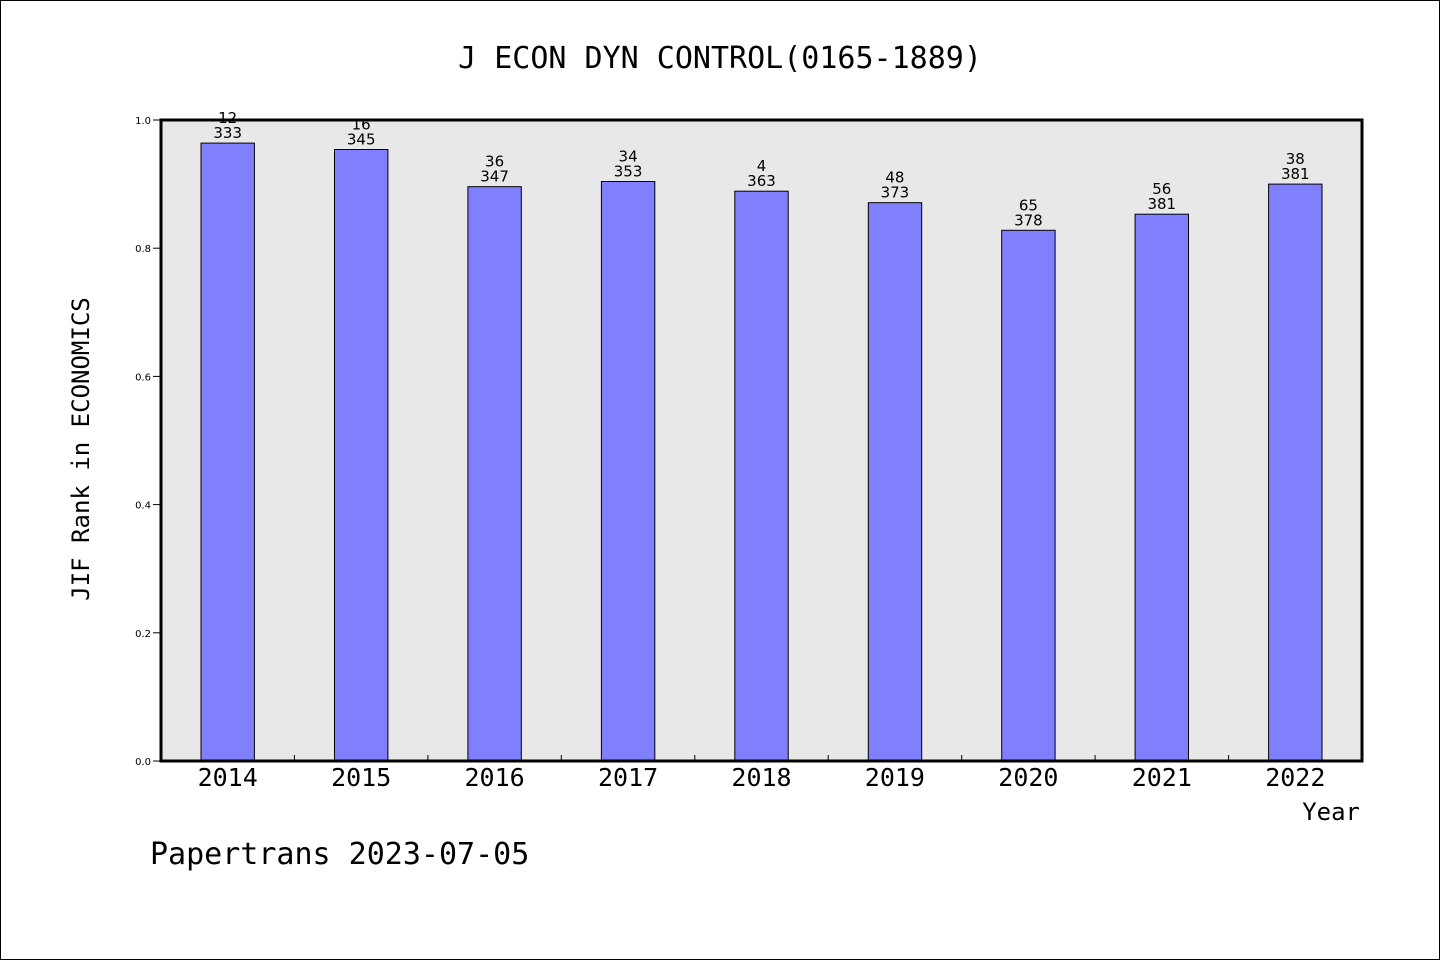  I want to click on chart-title: J ECON DYN CONTROL(0165-1889), so click(720, 58).